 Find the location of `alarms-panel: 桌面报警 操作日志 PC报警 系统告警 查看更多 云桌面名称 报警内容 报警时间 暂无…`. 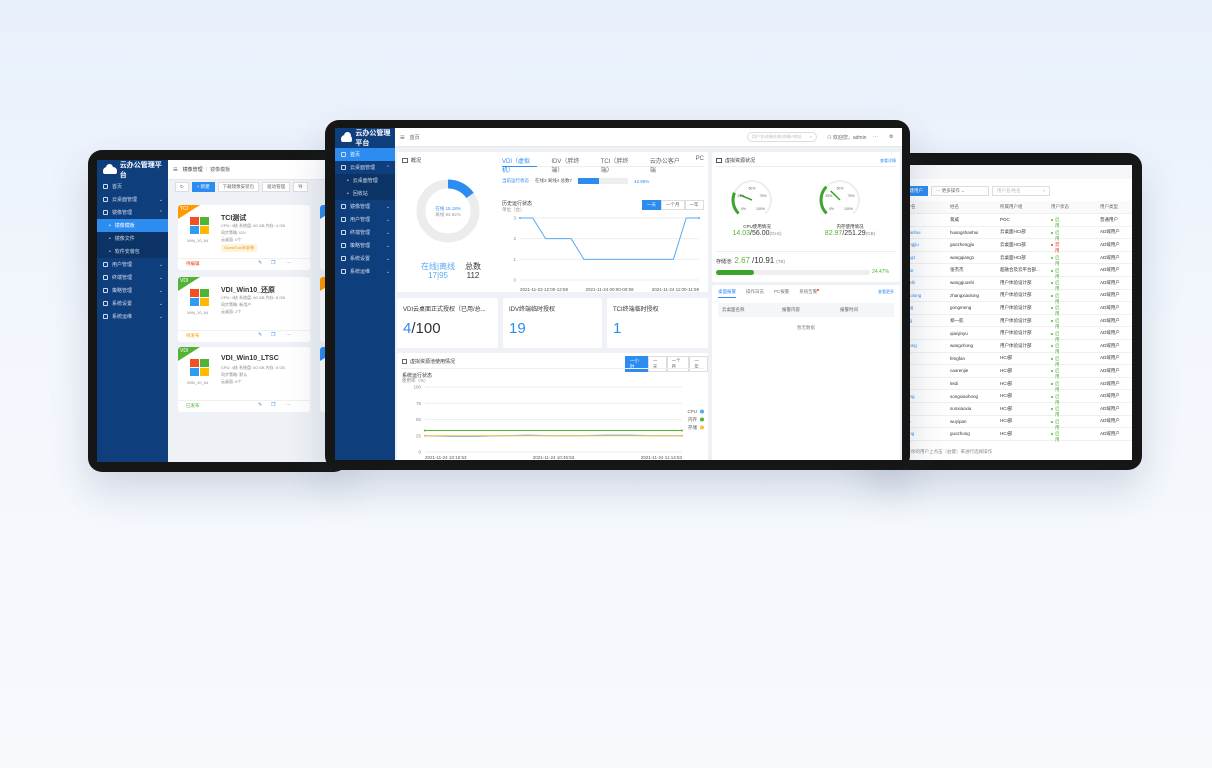

alarms-panel: 桌面报警 操作日志 PC报警 系统告警 查看更多 云桌面名称 报警内容 报警时间 暂无… is located at coordinates (806, 372).